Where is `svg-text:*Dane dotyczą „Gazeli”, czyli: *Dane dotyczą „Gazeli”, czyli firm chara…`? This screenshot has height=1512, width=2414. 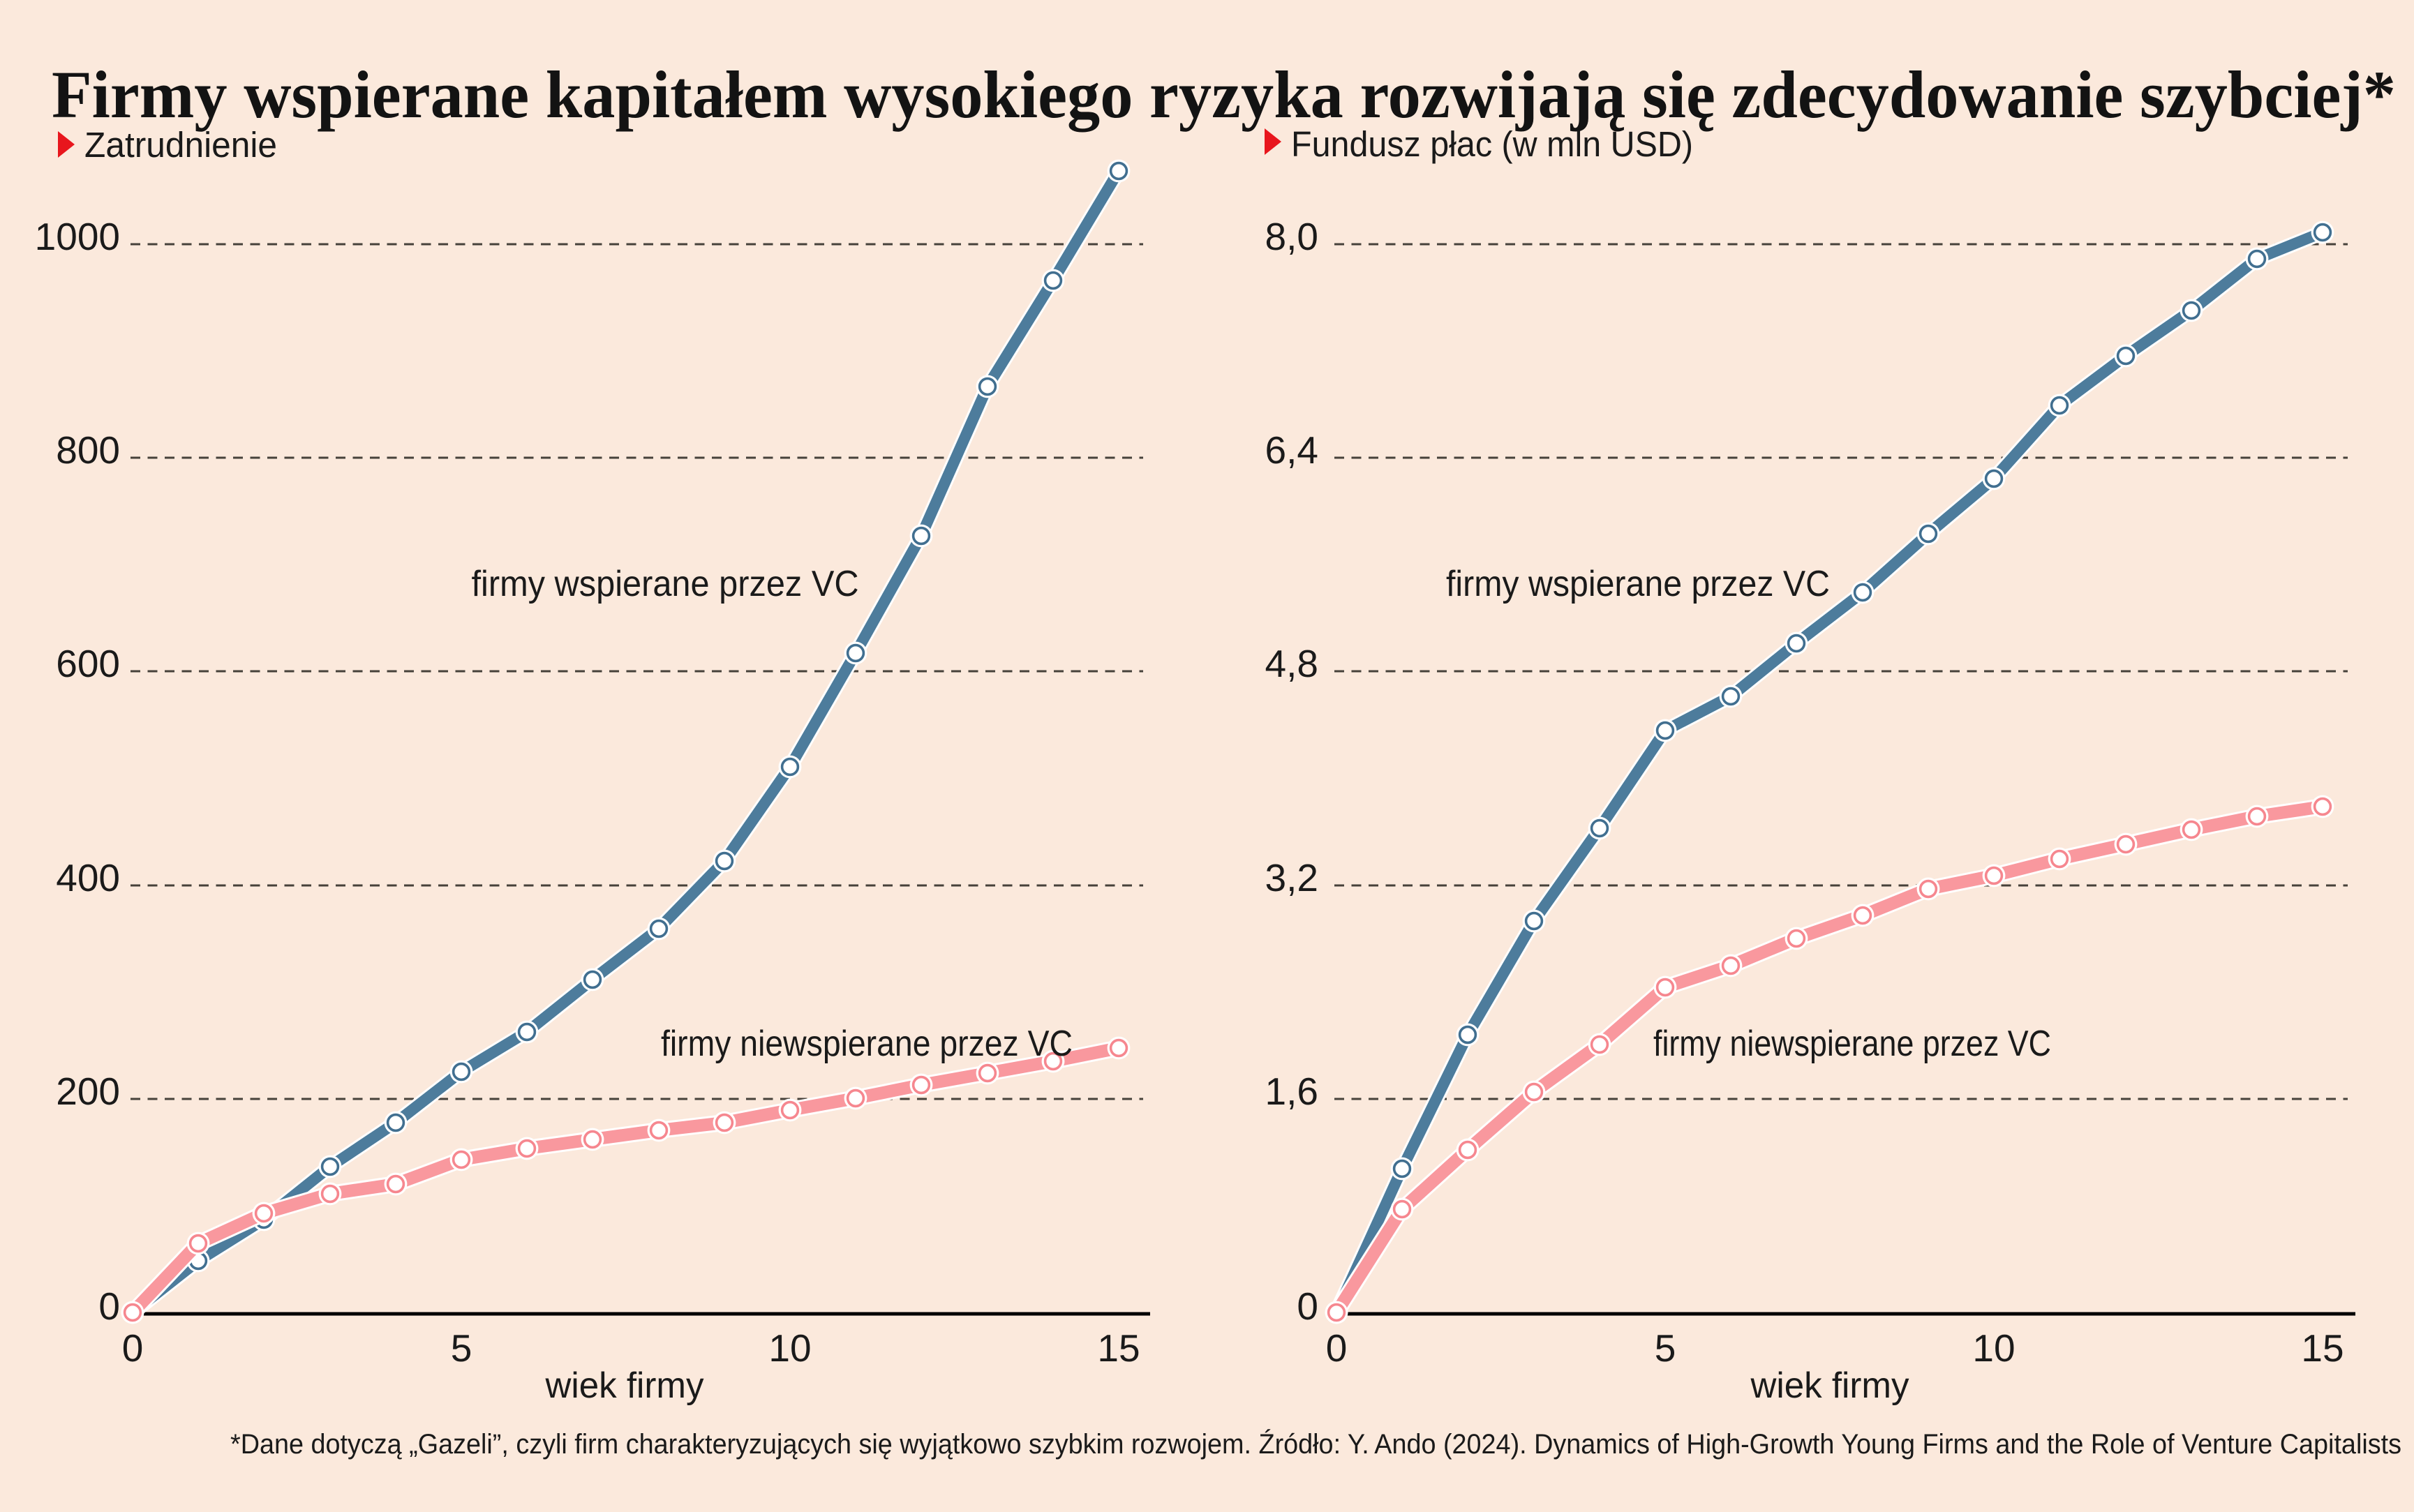 svg-text:*Dane dotyczą „Gazeli”, czyli: *Dane dotyczą „Gazeli”, czyli firm chara… is located at coordinates (1315, 1444).